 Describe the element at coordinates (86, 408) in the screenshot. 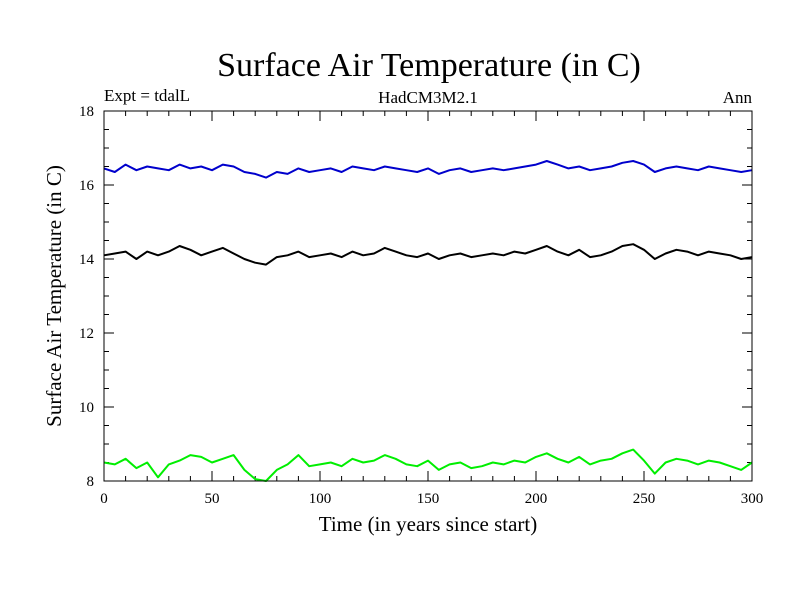

I see `y-tick-label: 10` at that location.